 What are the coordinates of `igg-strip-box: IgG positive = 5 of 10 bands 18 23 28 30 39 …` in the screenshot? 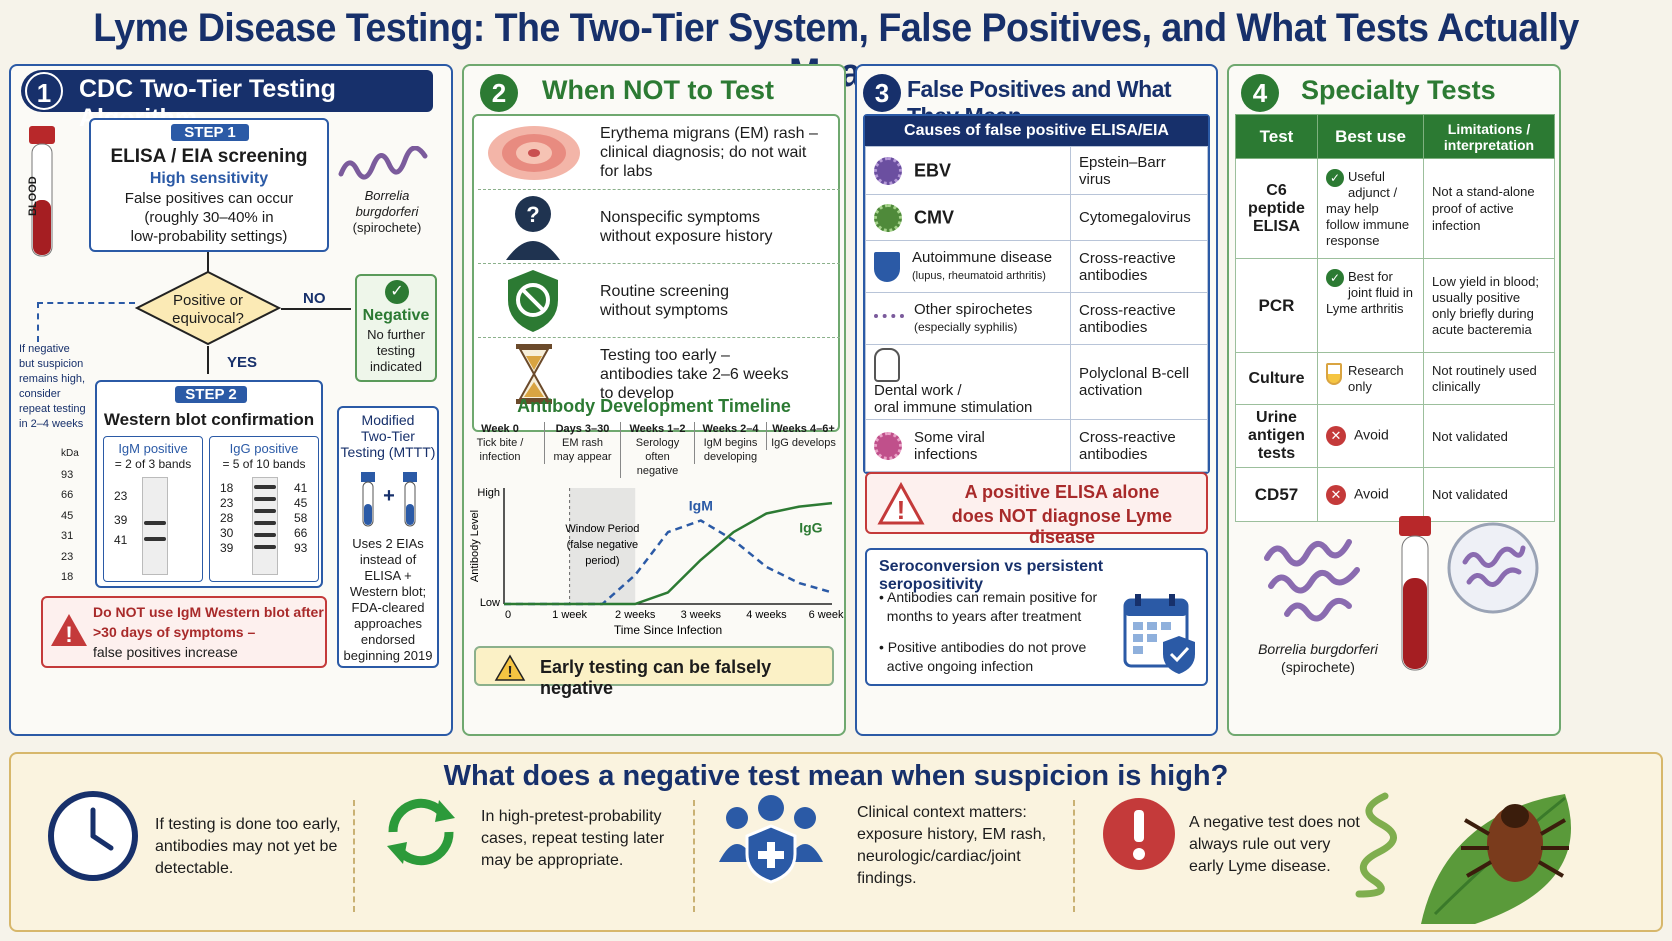 It's located at (264, 509).